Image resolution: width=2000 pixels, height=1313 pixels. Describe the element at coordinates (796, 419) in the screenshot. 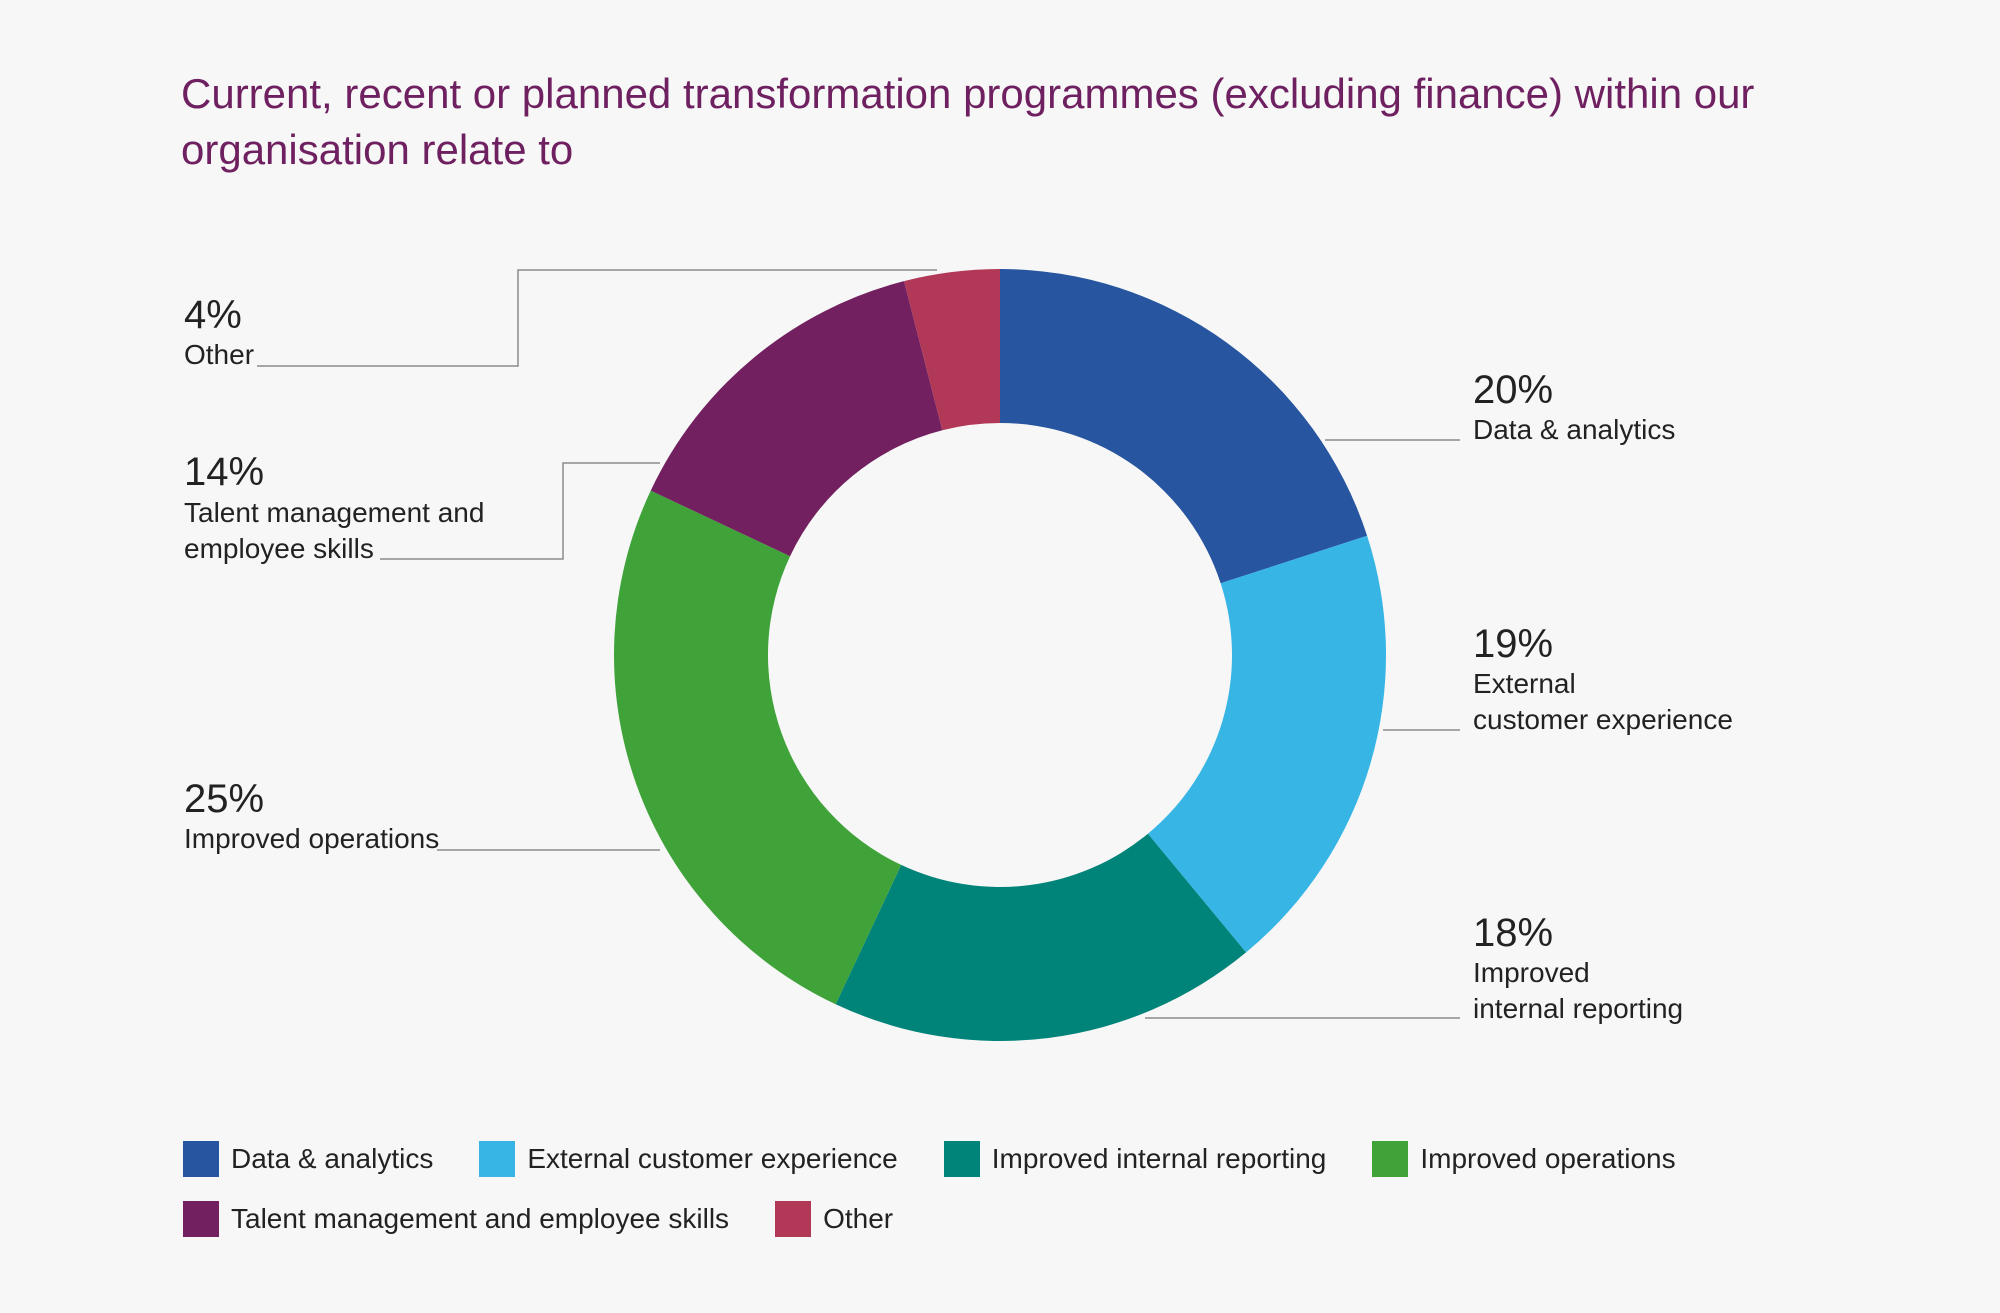

I see `donut-slice-talent-management-and-employee-skills` at that location.